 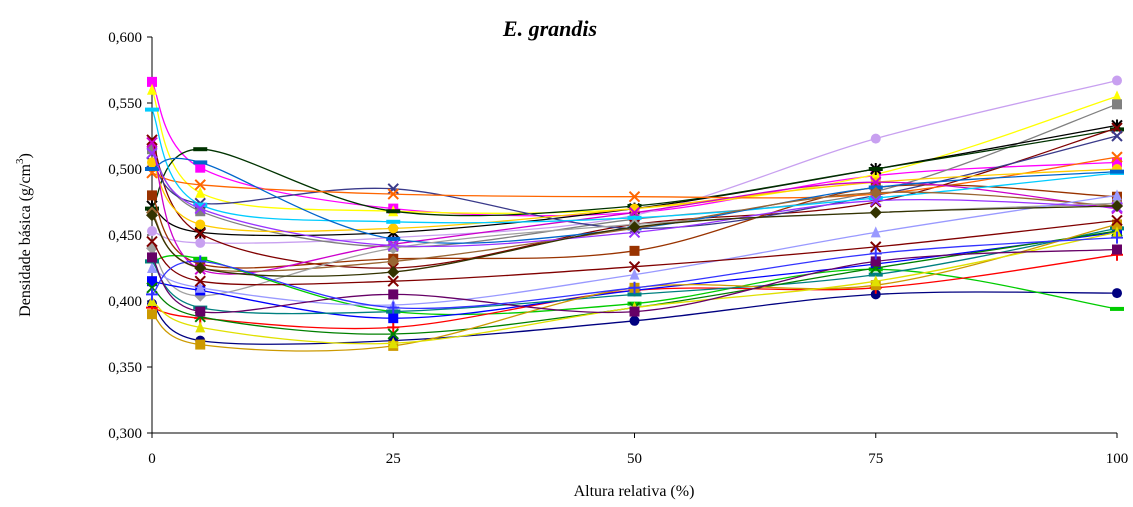 What do you see at coordinates (634, 459) in the screenshot?
I see `x-tick-label: 50` at bounding box center [634, 459].